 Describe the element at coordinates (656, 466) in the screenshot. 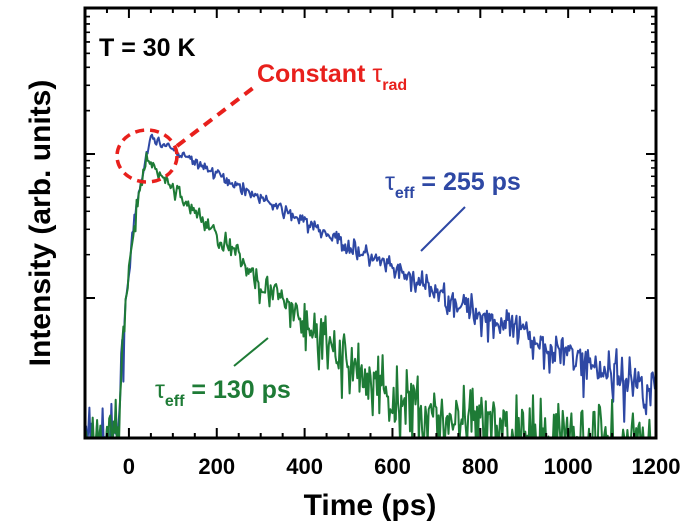

I see `x-tick-label: 1200` at that location.